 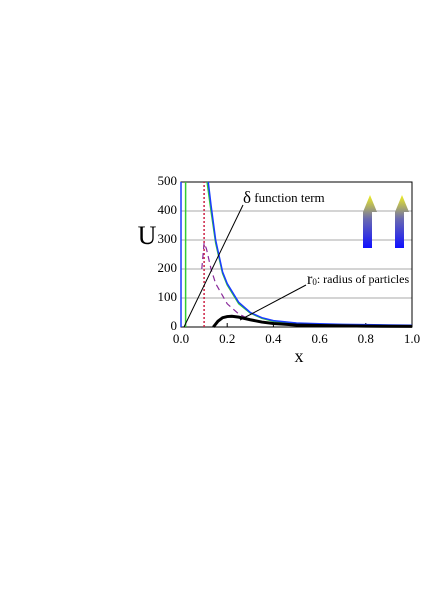 What do you see at coordinates (147, 235) in the screenshot?
I see `y-axis-label: U` at bounding box center [147, 235].